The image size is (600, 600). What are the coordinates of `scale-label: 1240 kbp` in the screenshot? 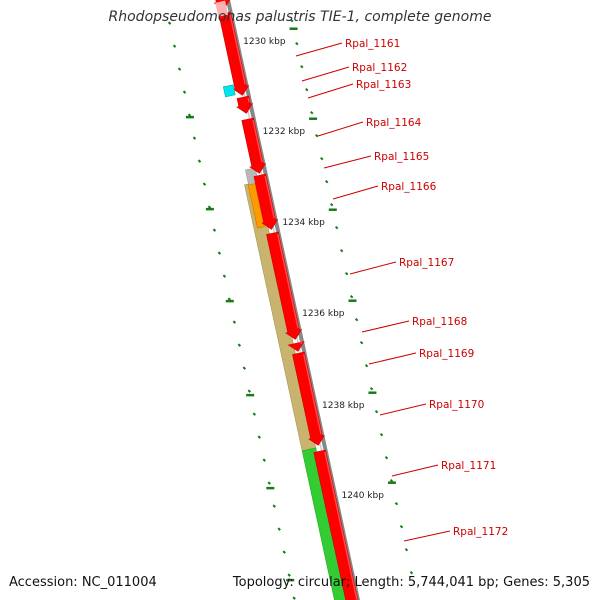 It's located at (363, 496).